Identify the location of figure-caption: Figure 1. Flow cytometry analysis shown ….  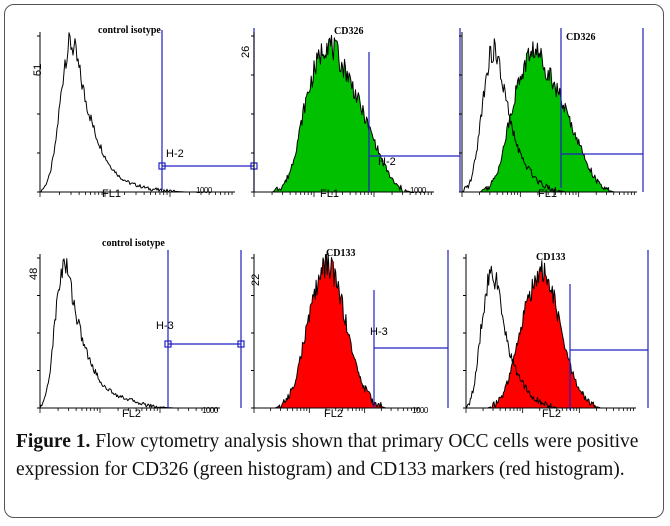
(337, 455).